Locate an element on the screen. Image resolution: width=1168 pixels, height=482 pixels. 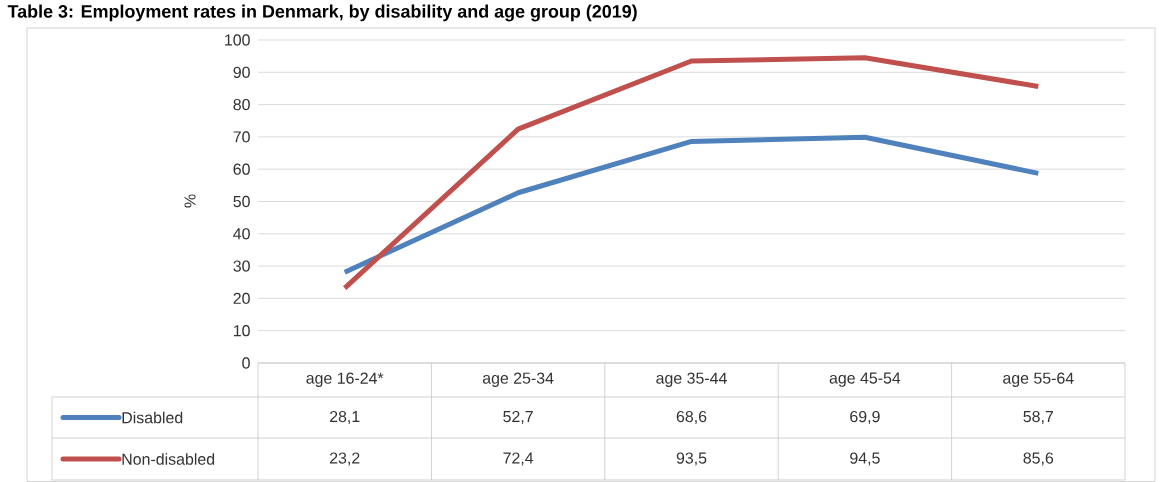
chart-title: Table 3: Employment rates in Denmark, by disability and age group (2019) is located at coordinates (322, 13).